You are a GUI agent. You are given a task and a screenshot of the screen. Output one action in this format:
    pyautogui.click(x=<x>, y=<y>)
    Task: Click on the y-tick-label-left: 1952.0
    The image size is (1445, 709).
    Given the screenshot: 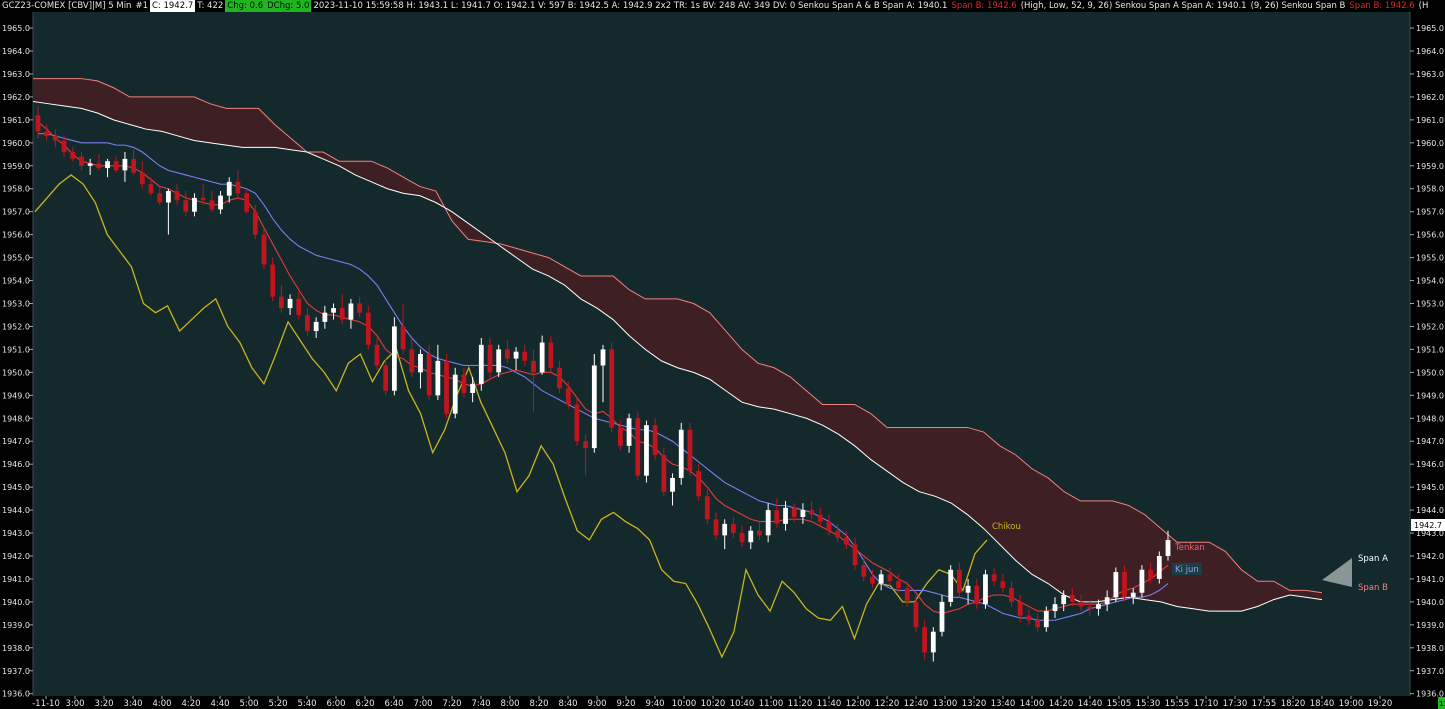 What is the action you would take?
    pyautogui.click(x=16, y=326)
    